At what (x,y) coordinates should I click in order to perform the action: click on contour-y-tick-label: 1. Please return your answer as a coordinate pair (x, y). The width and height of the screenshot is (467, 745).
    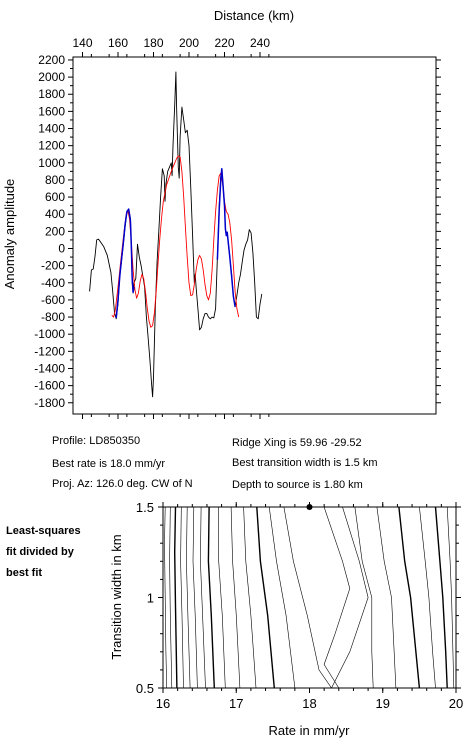
    Looking at the image, I should click on (150, 598).